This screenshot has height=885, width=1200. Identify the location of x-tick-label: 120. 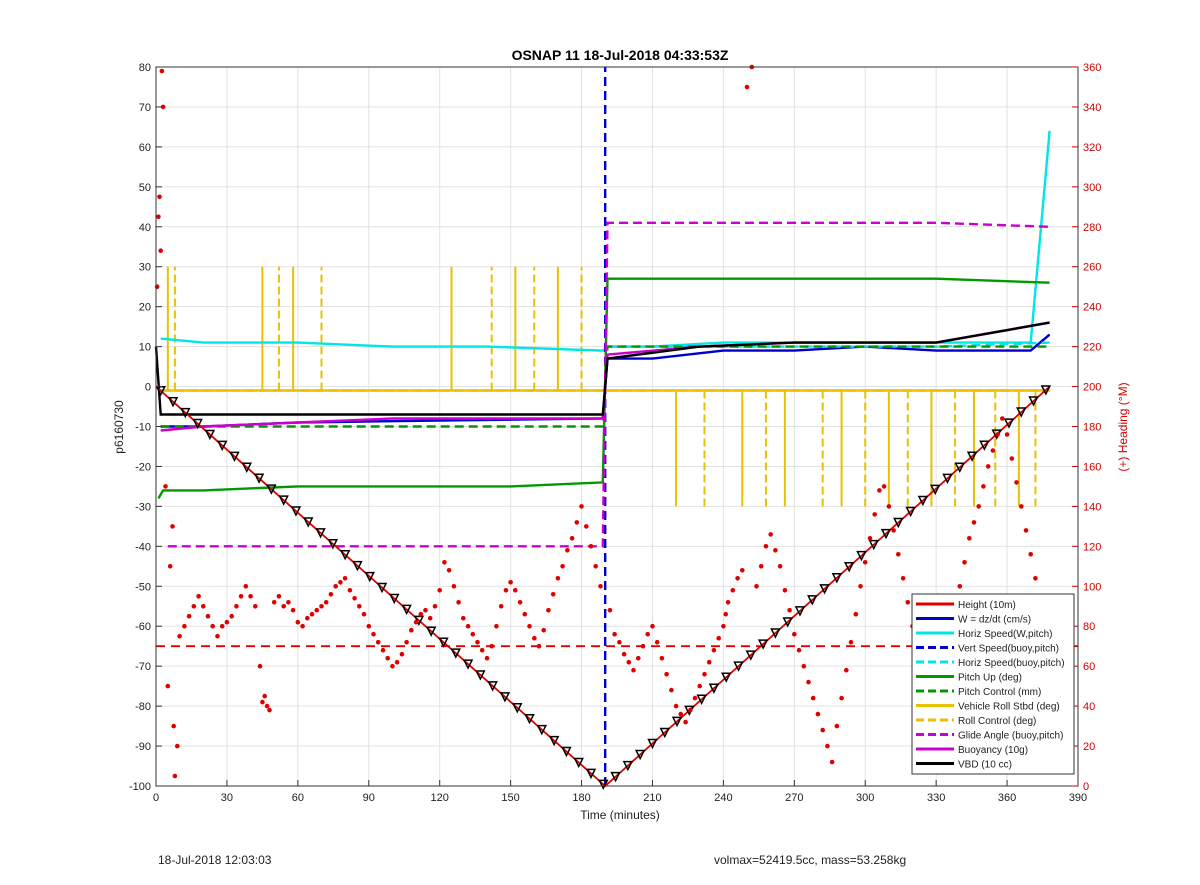
(440, 798).